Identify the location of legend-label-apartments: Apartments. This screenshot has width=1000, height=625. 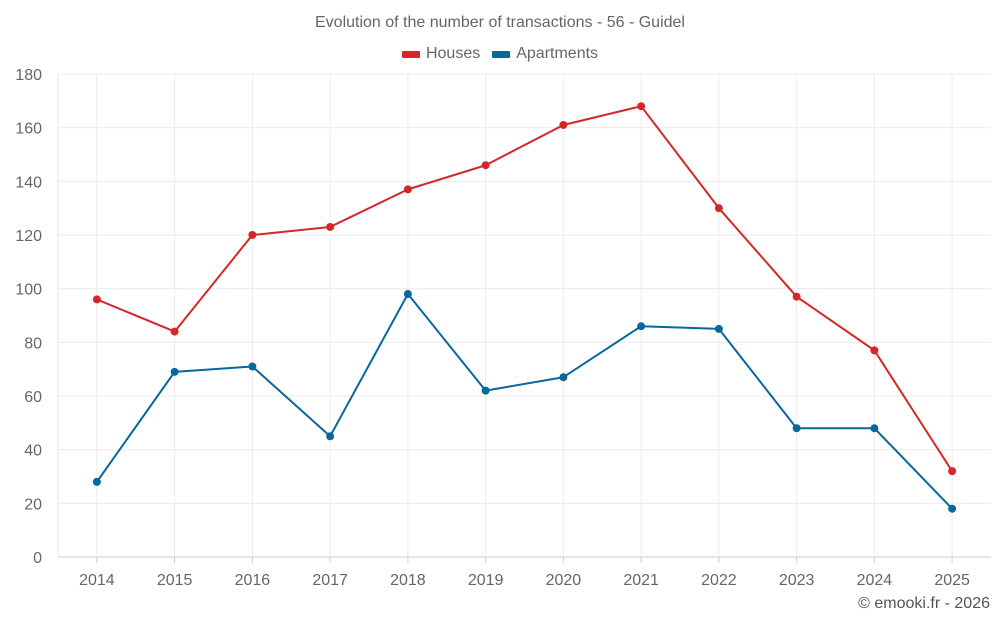
(557, 53).